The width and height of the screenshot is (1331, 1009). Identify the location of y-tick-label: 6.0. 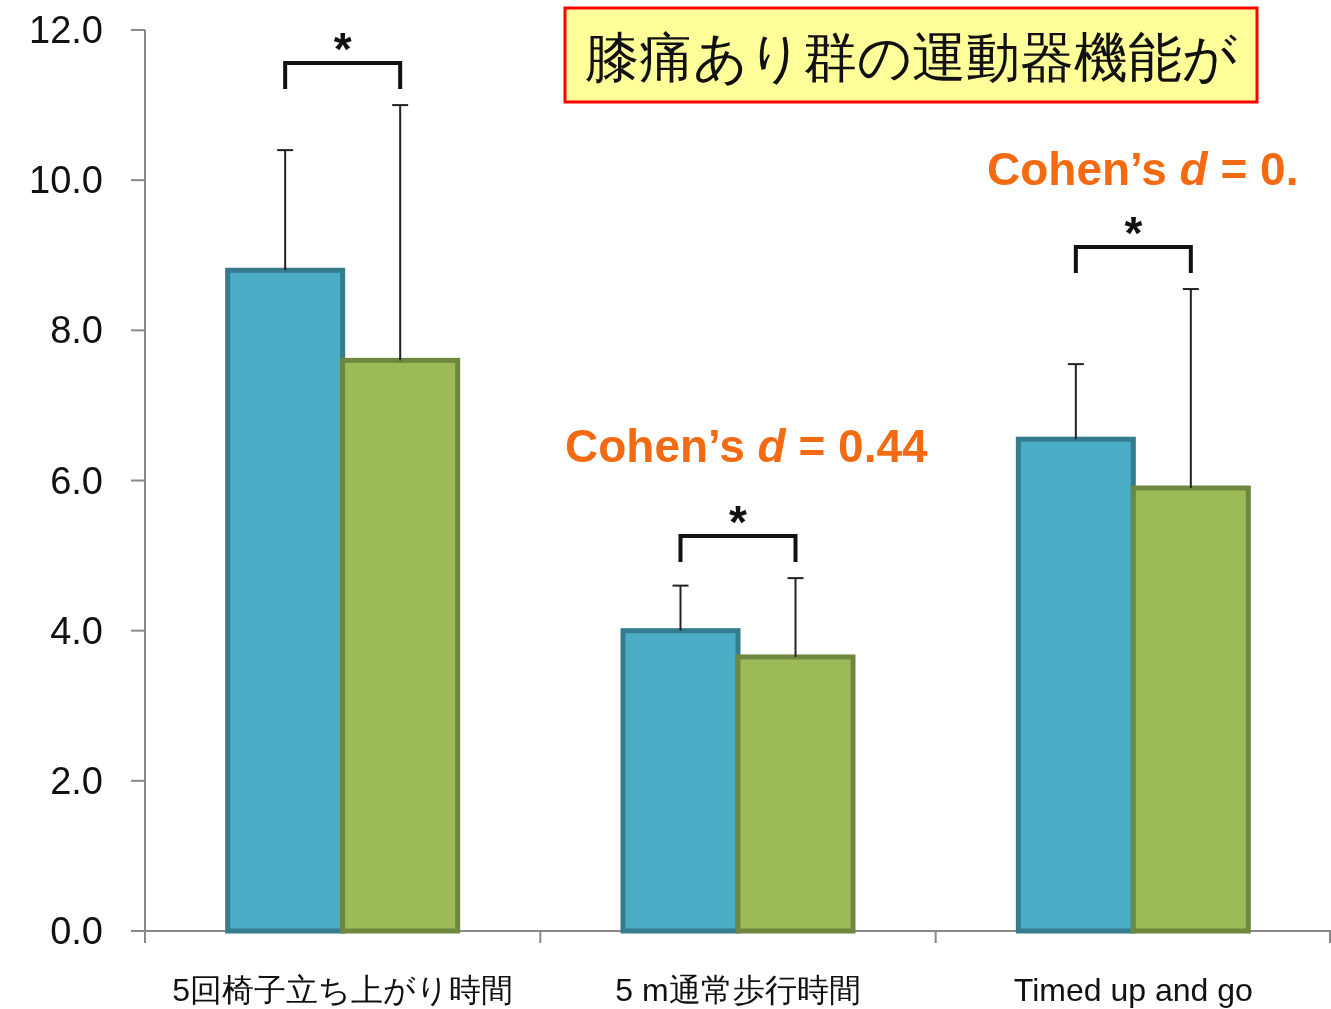
(76, 480).